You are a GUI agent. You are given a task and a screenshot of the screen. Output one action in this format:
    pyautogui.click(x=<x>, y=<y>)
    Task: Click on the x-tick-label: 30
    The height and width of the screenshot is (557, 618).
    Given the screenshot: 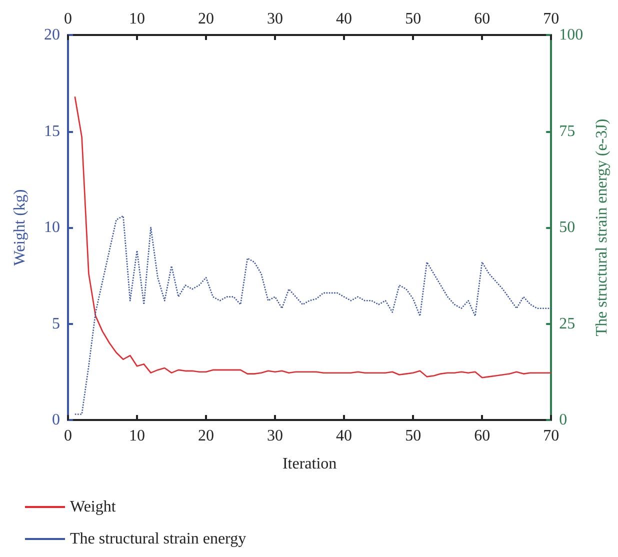 What is the action you would take?
    pyautogui.click(x=275, y=436)
    